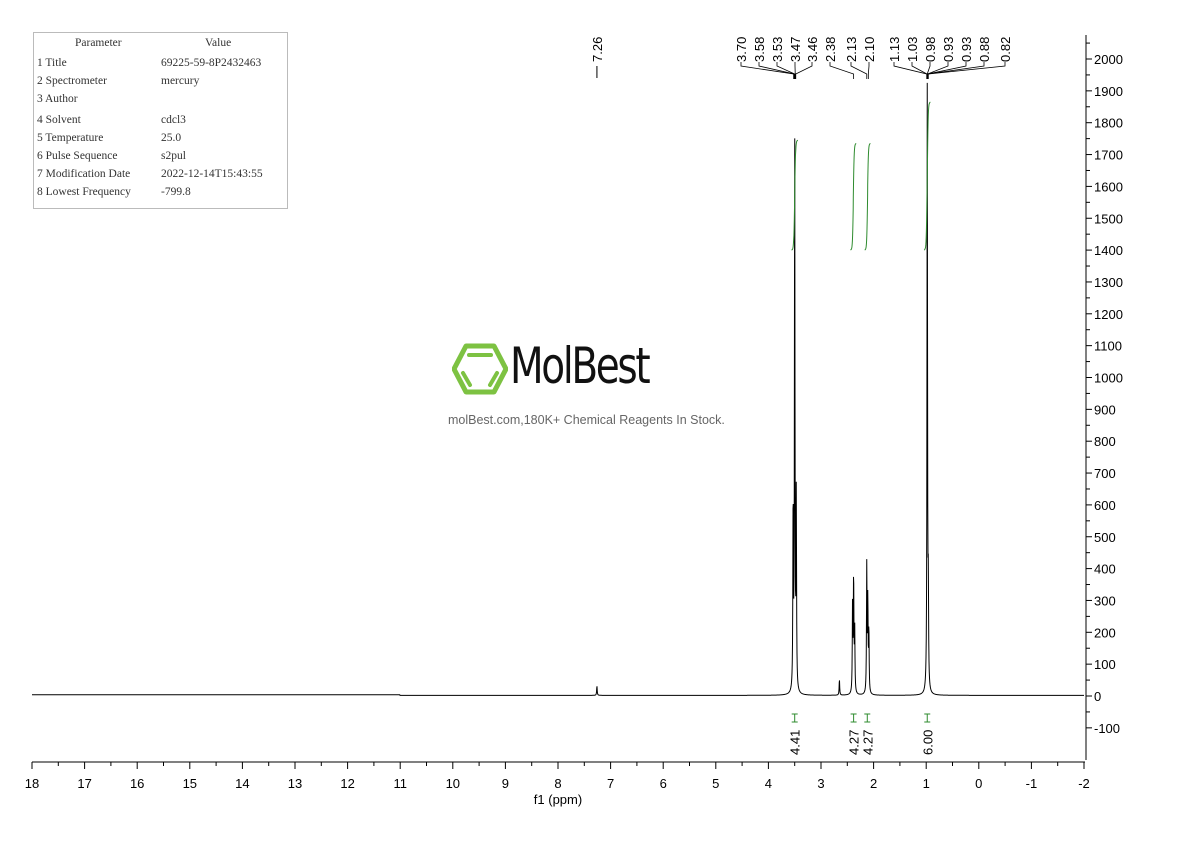 Image resolution: width=1190 pixels, height=841 pixels. Describe the element at coordinates (480, 369) in the screenshot. I see `benzene-logo-icon` at that location.